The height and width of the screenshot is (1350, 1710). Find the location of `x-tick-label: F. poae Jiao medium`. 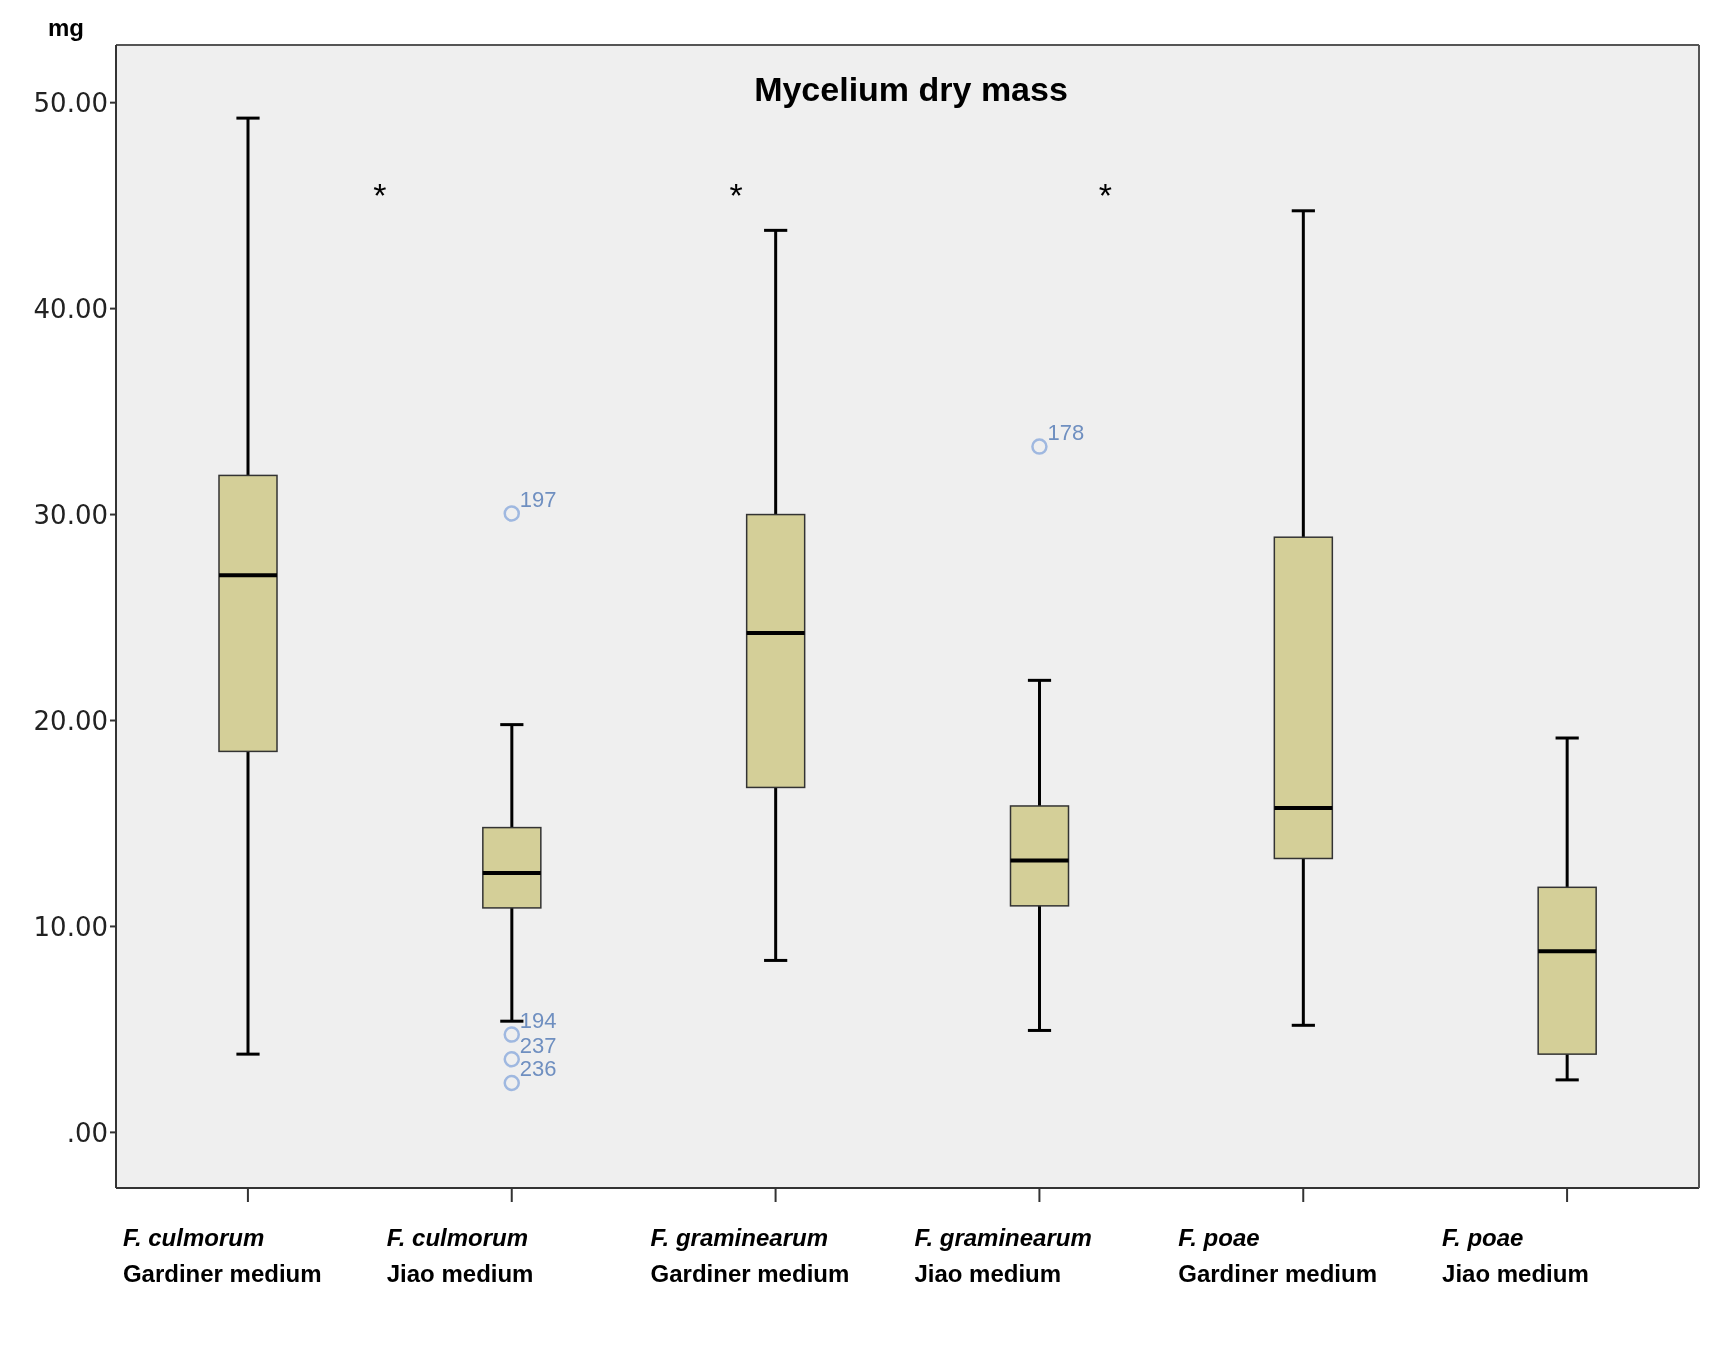

x-tick-label: F. poae Jiao medium is located at coordinates (1515, 1255).